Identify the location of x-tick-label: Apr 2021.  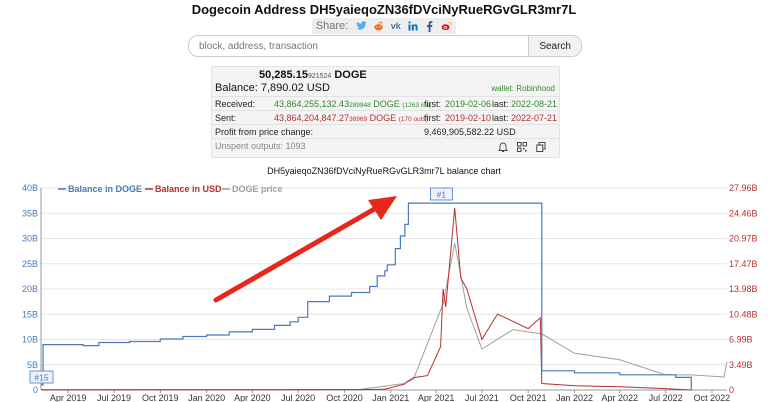
(436, 397).